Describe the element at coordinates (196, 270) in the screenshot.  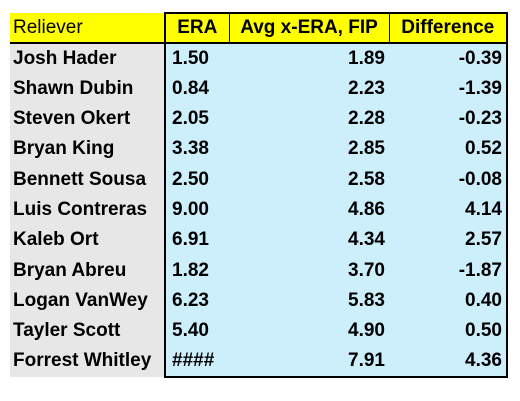
I see `era-cell: 1.82` at that location.